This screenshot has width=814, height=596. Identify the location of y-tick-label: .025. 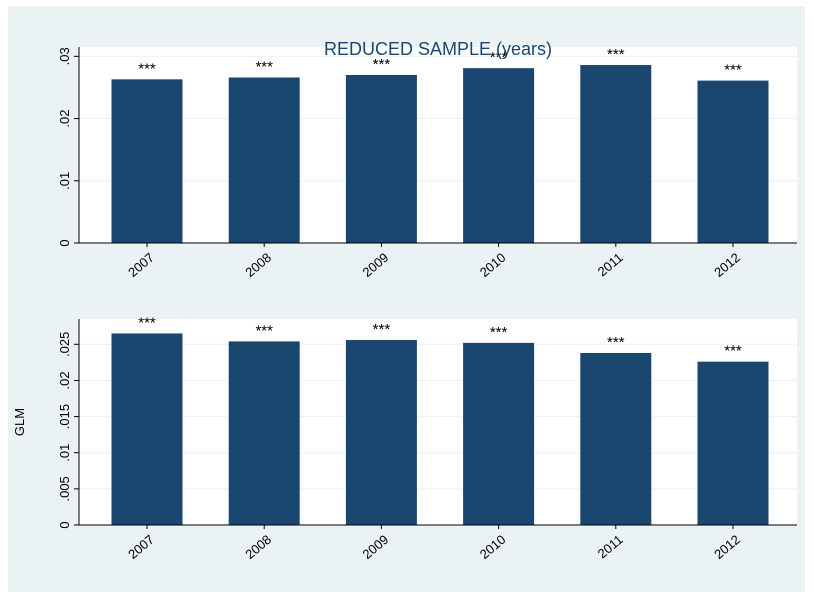
(64, 344).